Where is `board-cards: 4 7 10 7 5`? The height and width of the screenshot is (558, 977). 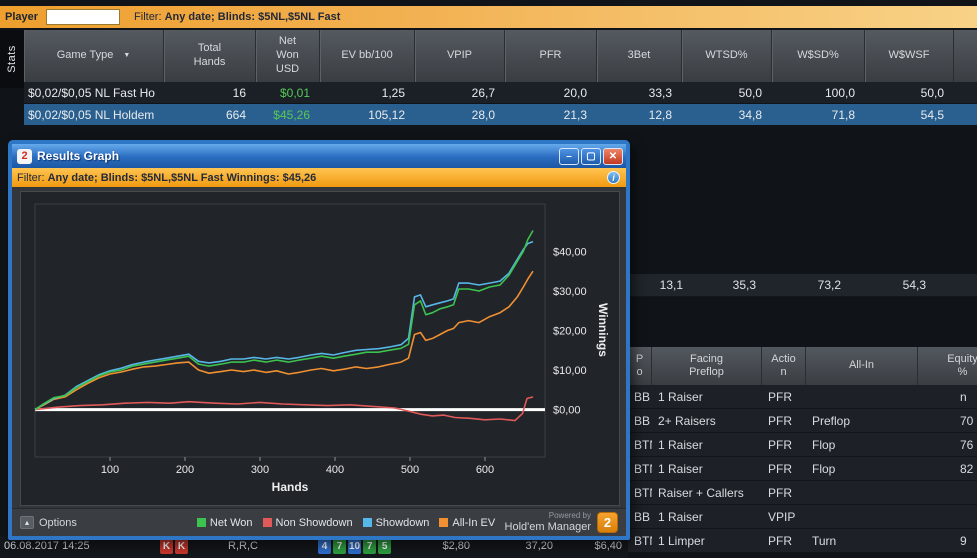
board-cards: 4 7 10 7 5 is located at coordinates (355, 546).